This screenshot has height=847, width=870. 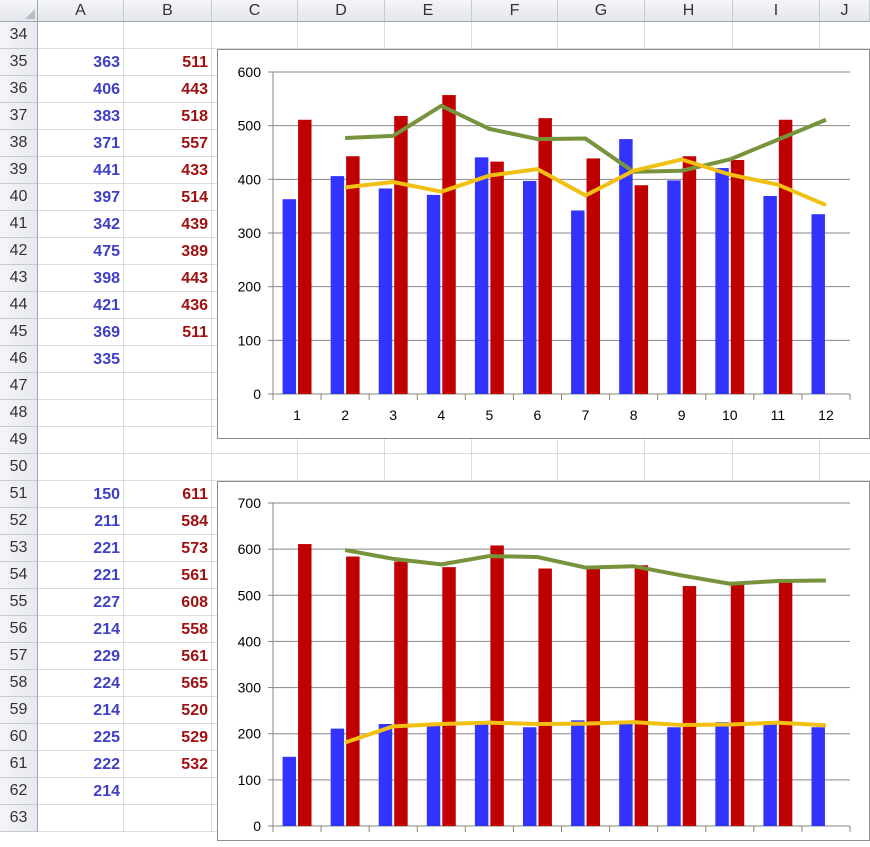 What do you see at coordinates (81, 548) in the screenshot?
I see `cell-a53: 221` at bounding box center [81, 548].